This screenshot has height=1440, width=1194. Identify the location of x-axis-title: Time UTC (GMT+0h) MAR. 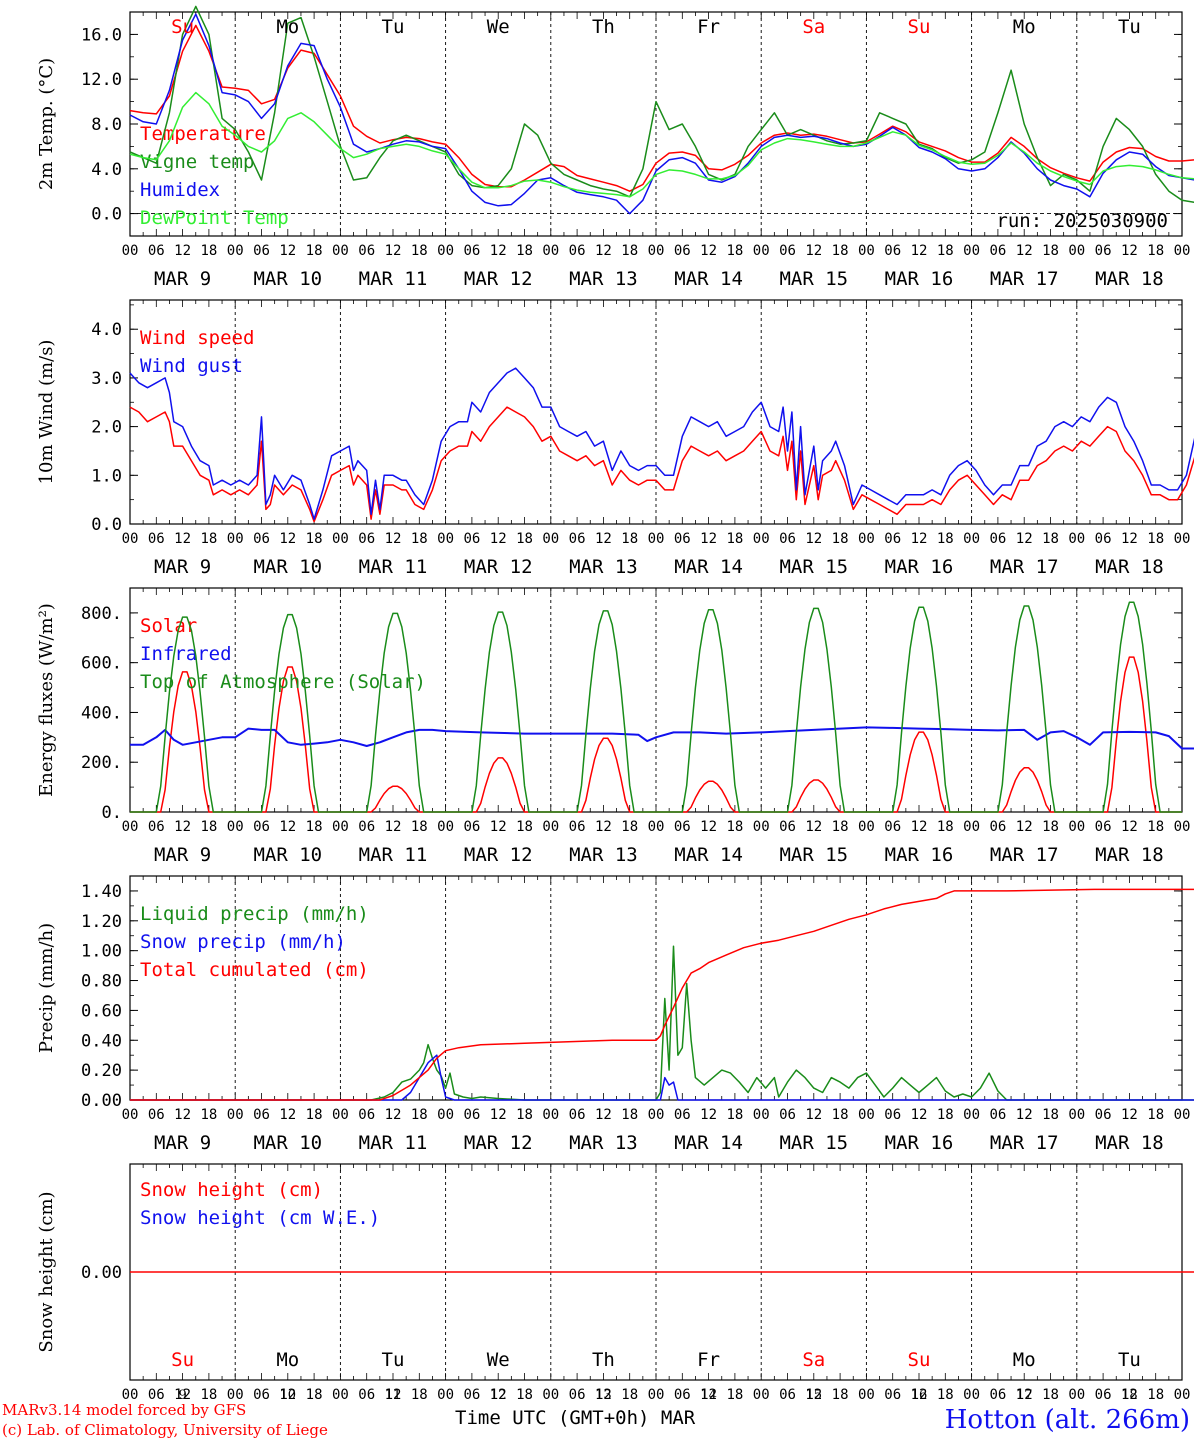
(575, 1418).